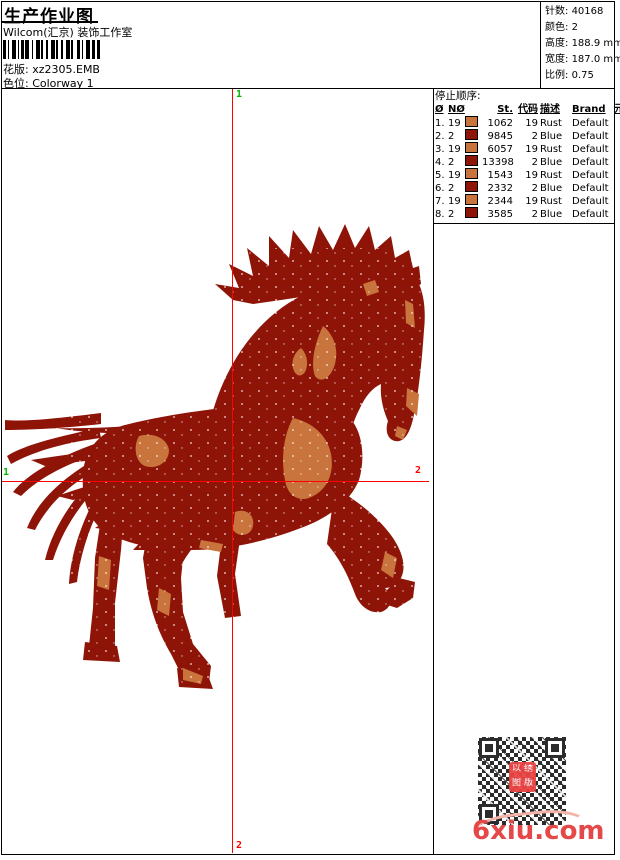 The height and width of the screenshot is (860, 620). I want to click on marker-left: 1, so click(6, 472).